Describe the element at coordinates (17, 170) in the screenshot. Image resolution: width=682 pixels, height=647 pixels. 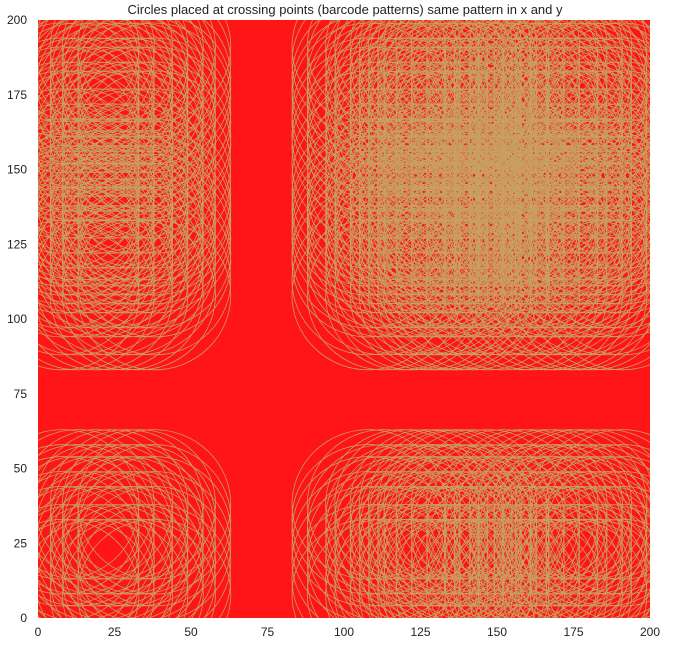
I see `y-tick-label: 150` at that location.